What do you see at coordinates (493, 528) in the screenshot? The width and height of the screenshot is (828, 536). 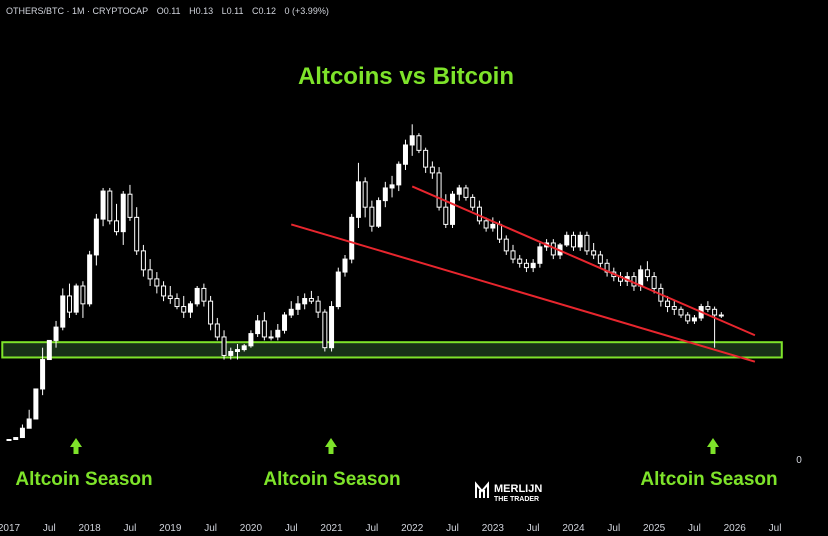 I see `x-axis-tick-label: 2023` at bounding box center [493, 528].